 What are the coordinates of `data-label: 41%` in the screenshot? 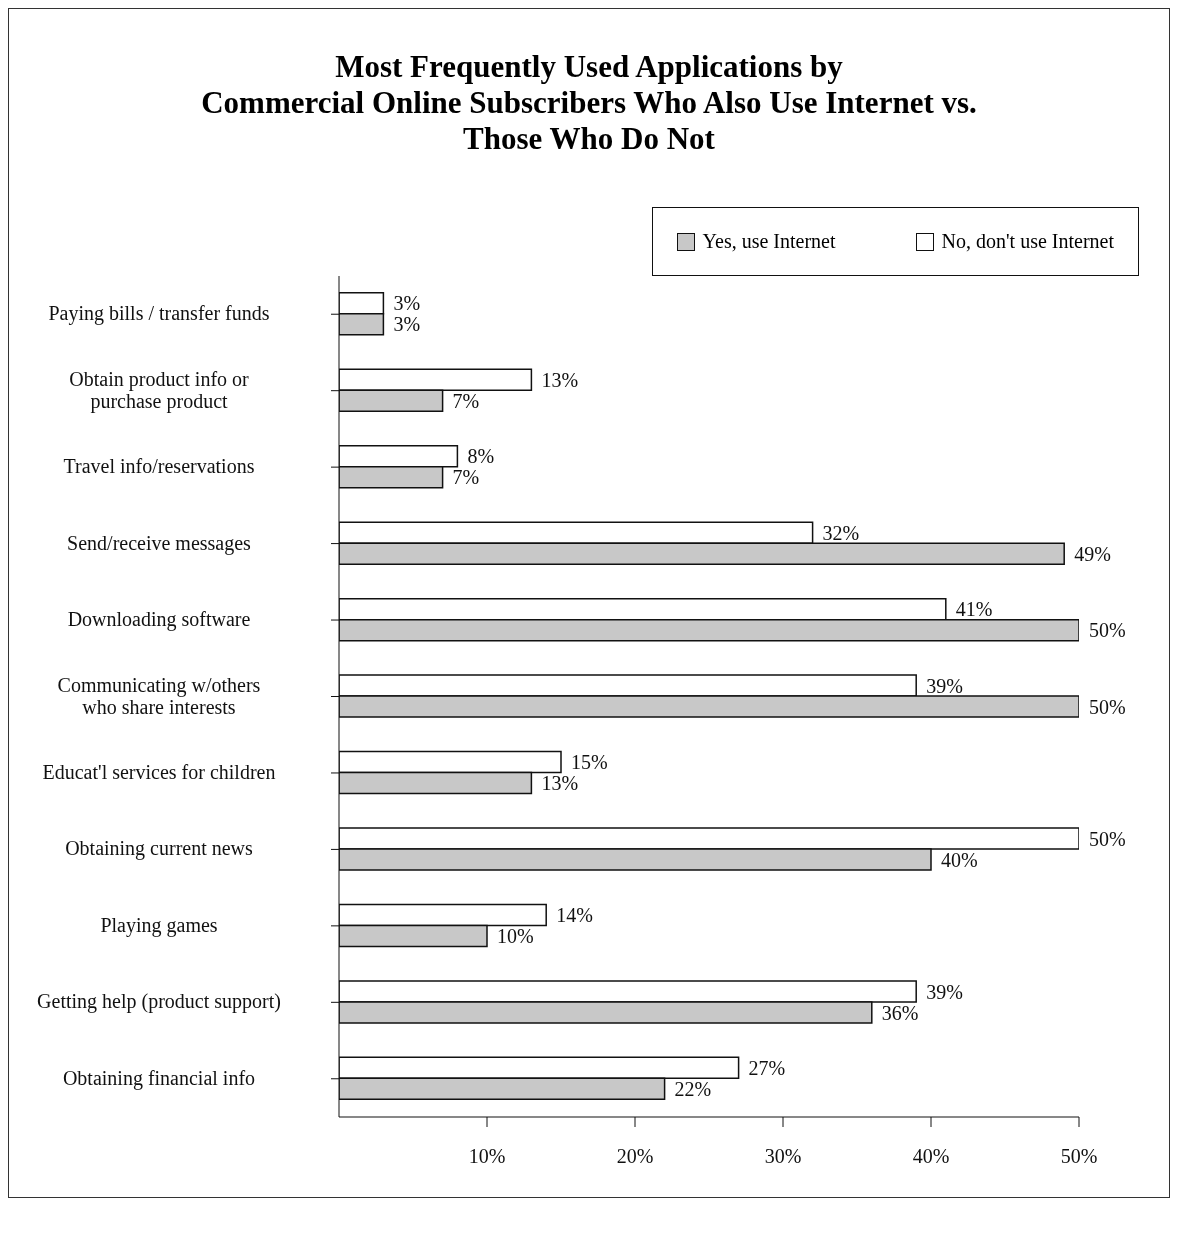 It's located at (974, 609).